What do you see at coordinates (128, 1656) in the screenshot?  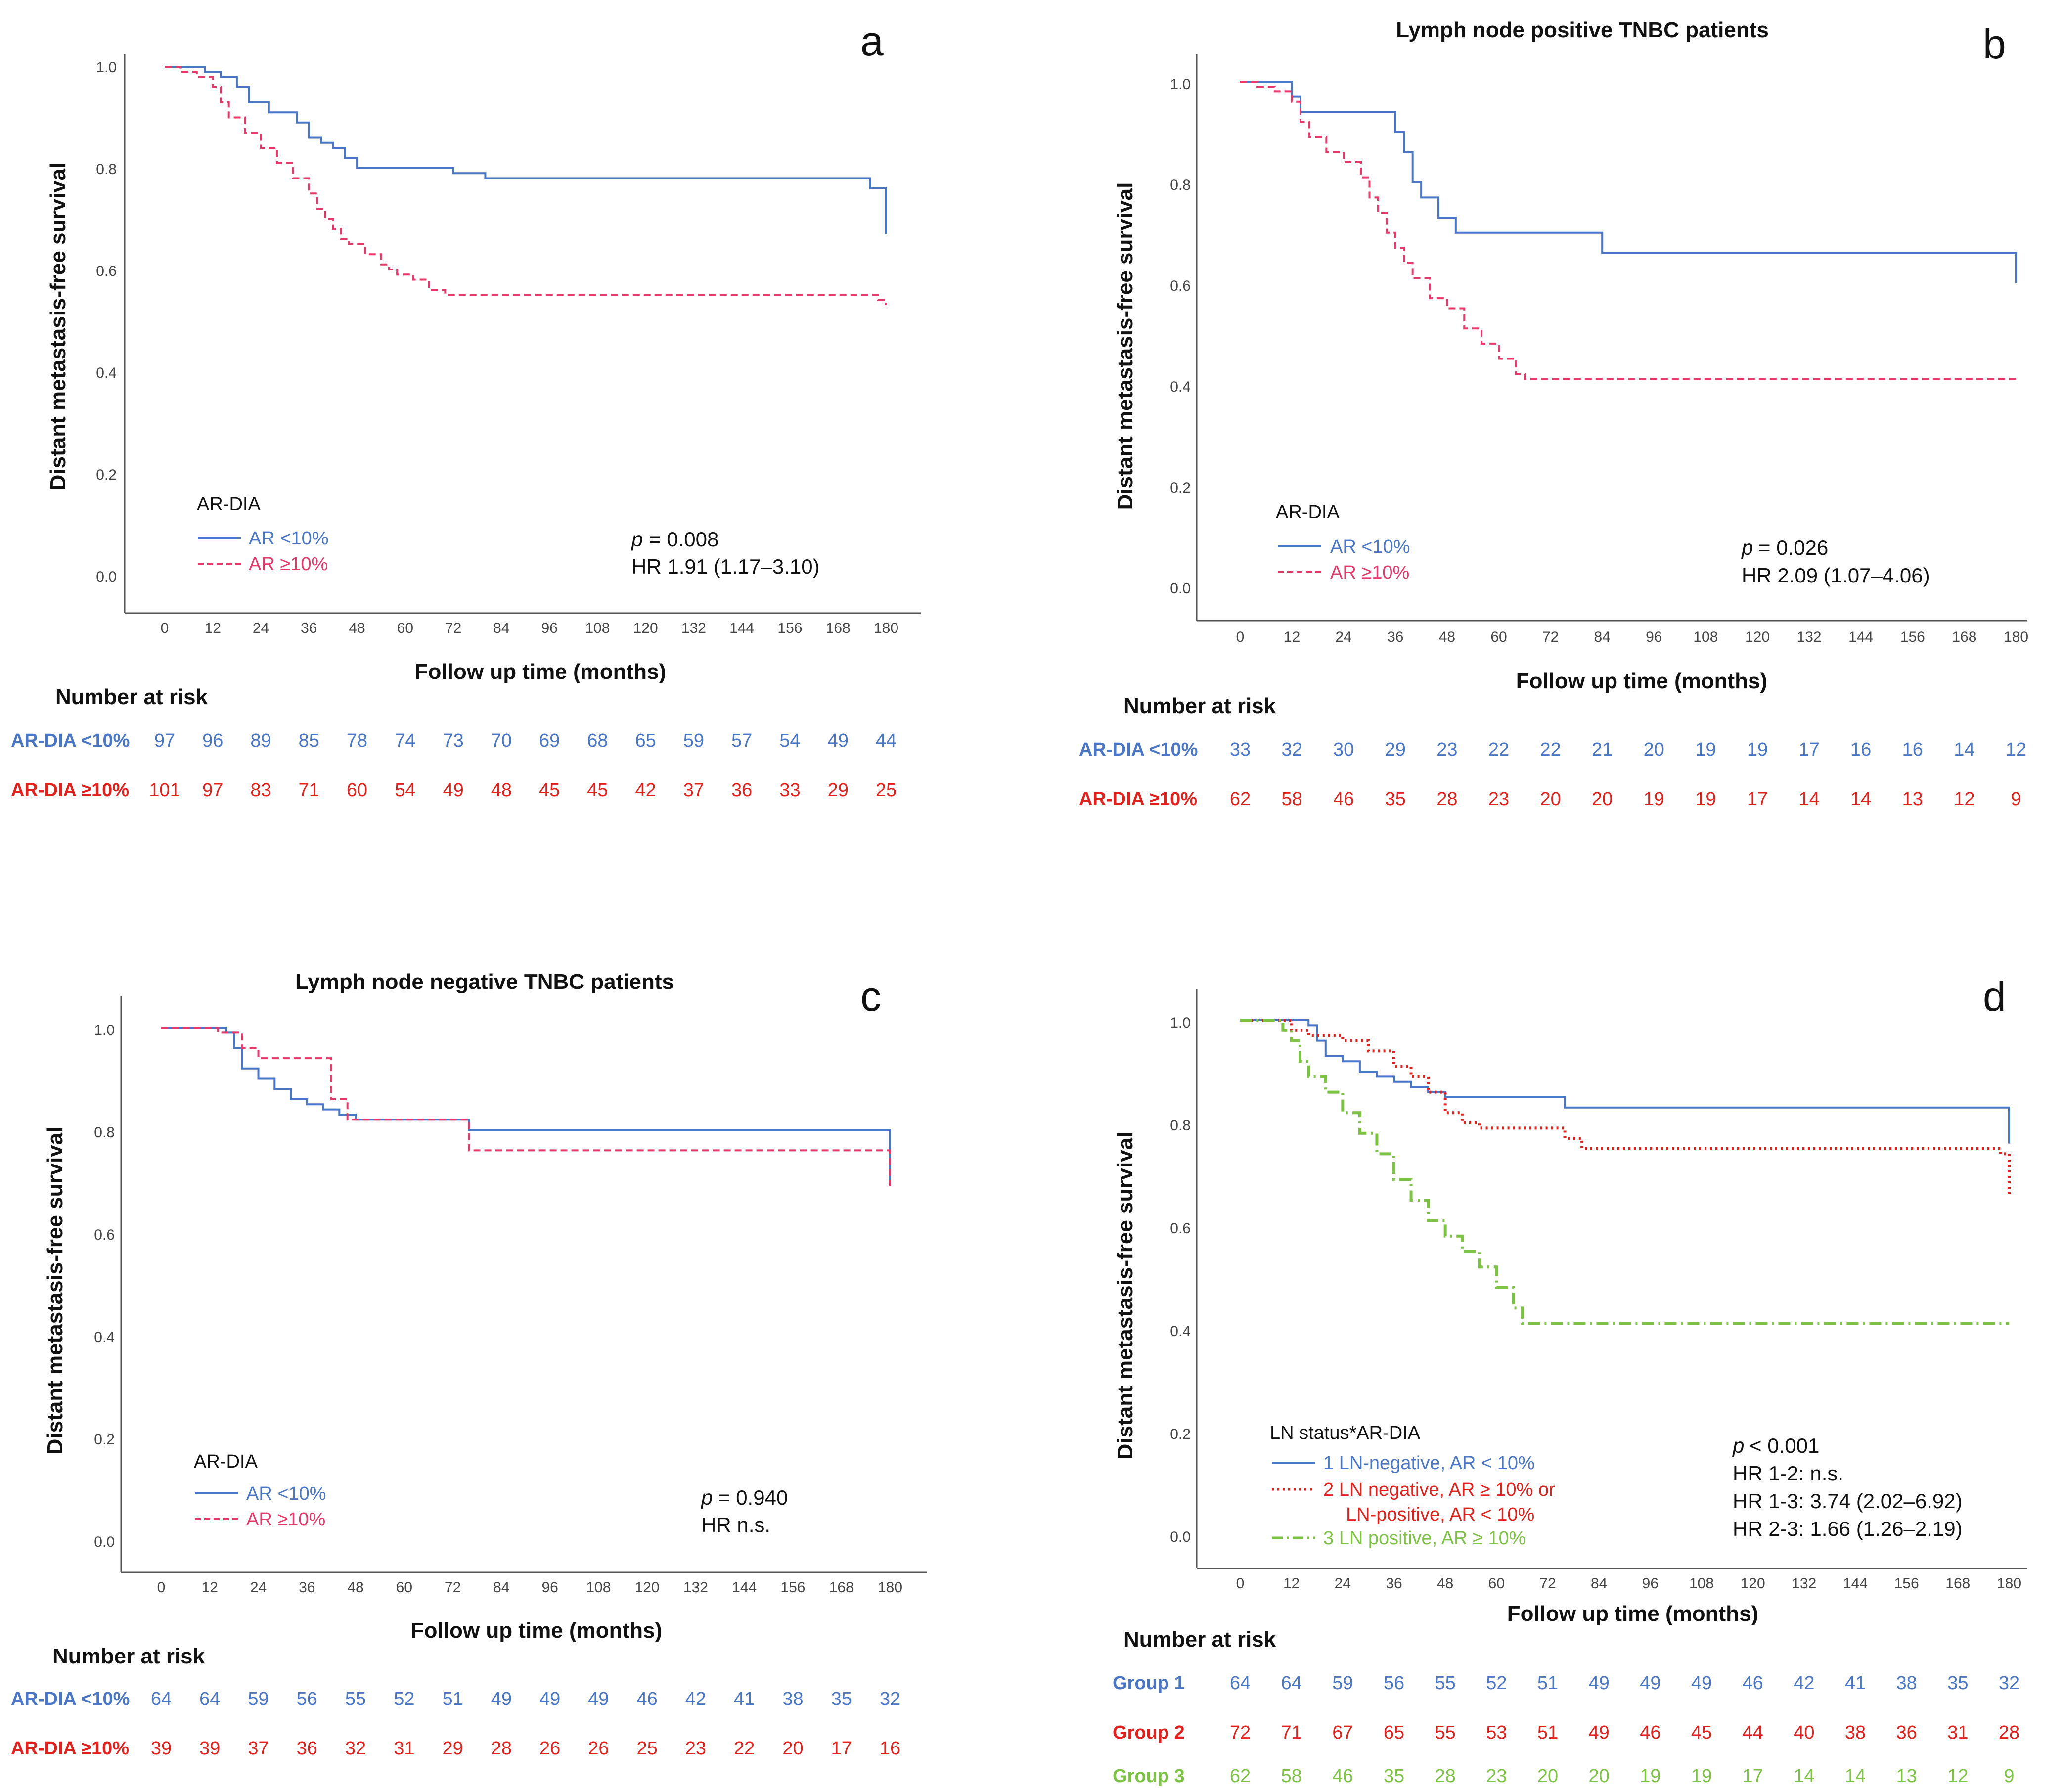 I see `risk-heading: Number at risk` at bounding box center [128, 1656].